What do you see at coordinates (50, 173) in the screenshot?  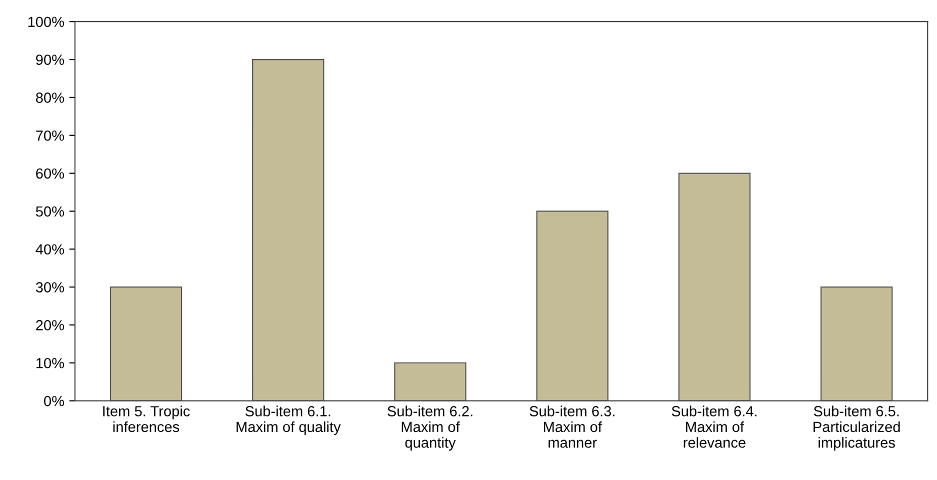 I see `y-tick-label: 60%` at bounding box center [50, 173].